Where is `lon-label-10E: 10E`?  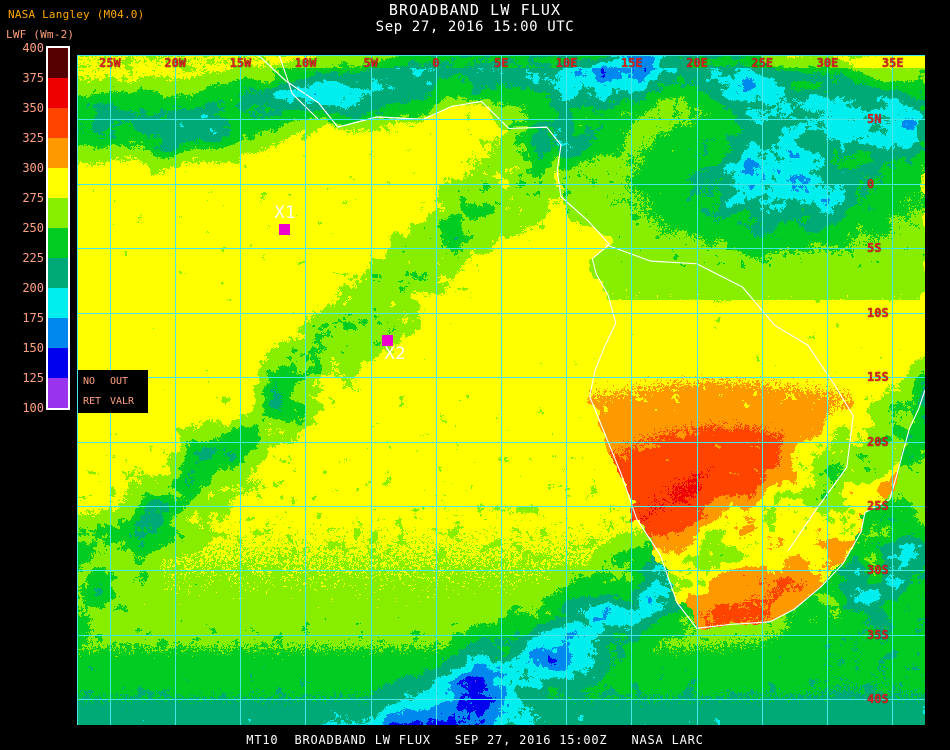
lon-label-10E: 10E is located at coordinates (566, 63).